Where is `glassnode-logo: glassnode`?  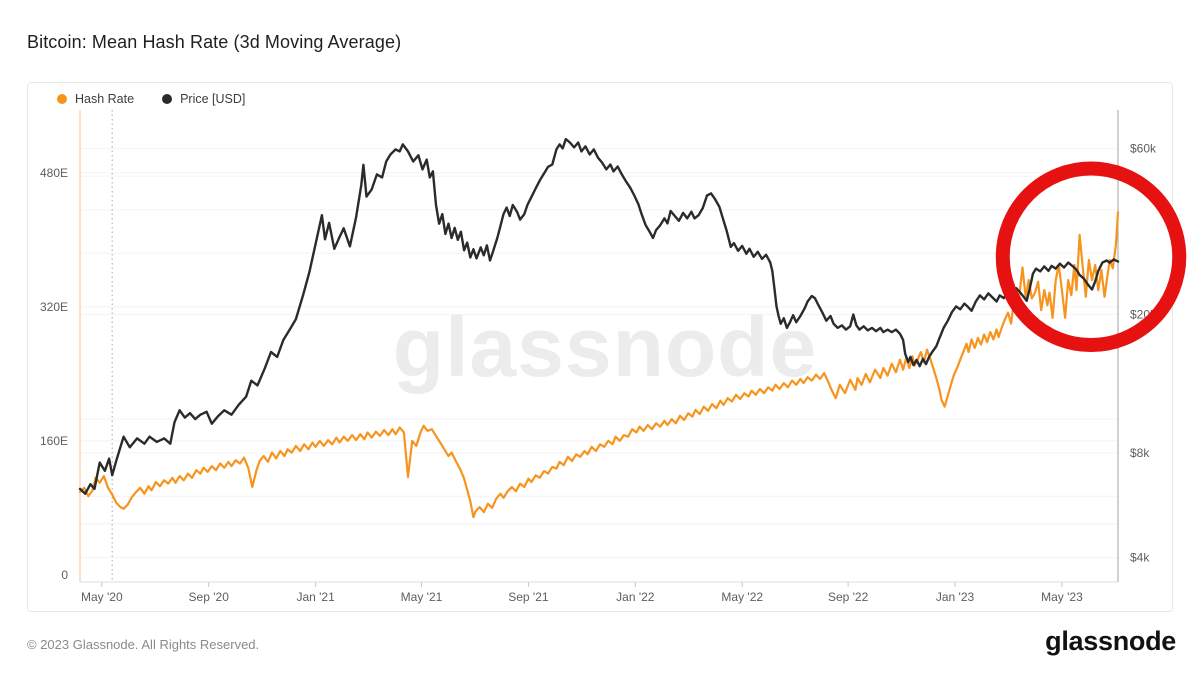 glassnode-logo: glassnode is located at coordinates (1110, 641).